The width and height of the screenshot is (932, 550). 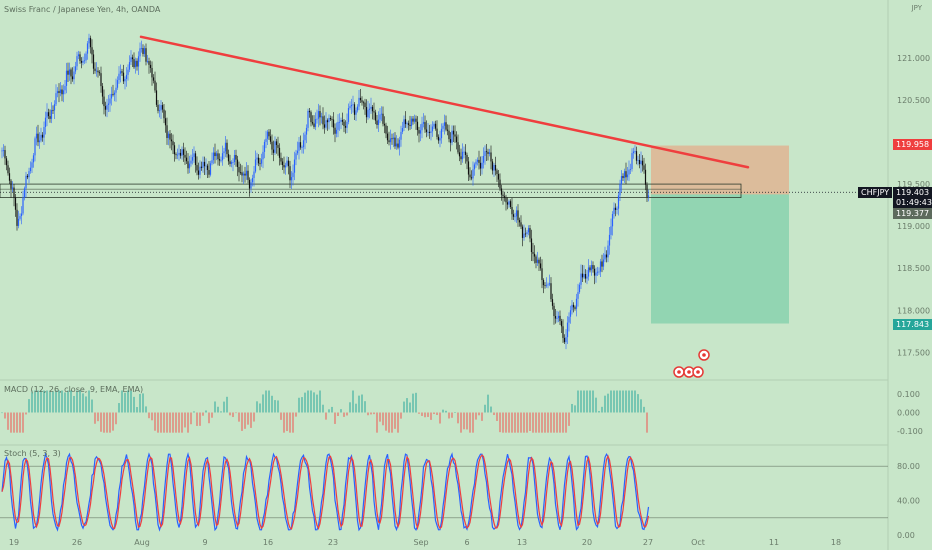 I want to click on price-axis-label: 118.000, so click(x=913, y=310).